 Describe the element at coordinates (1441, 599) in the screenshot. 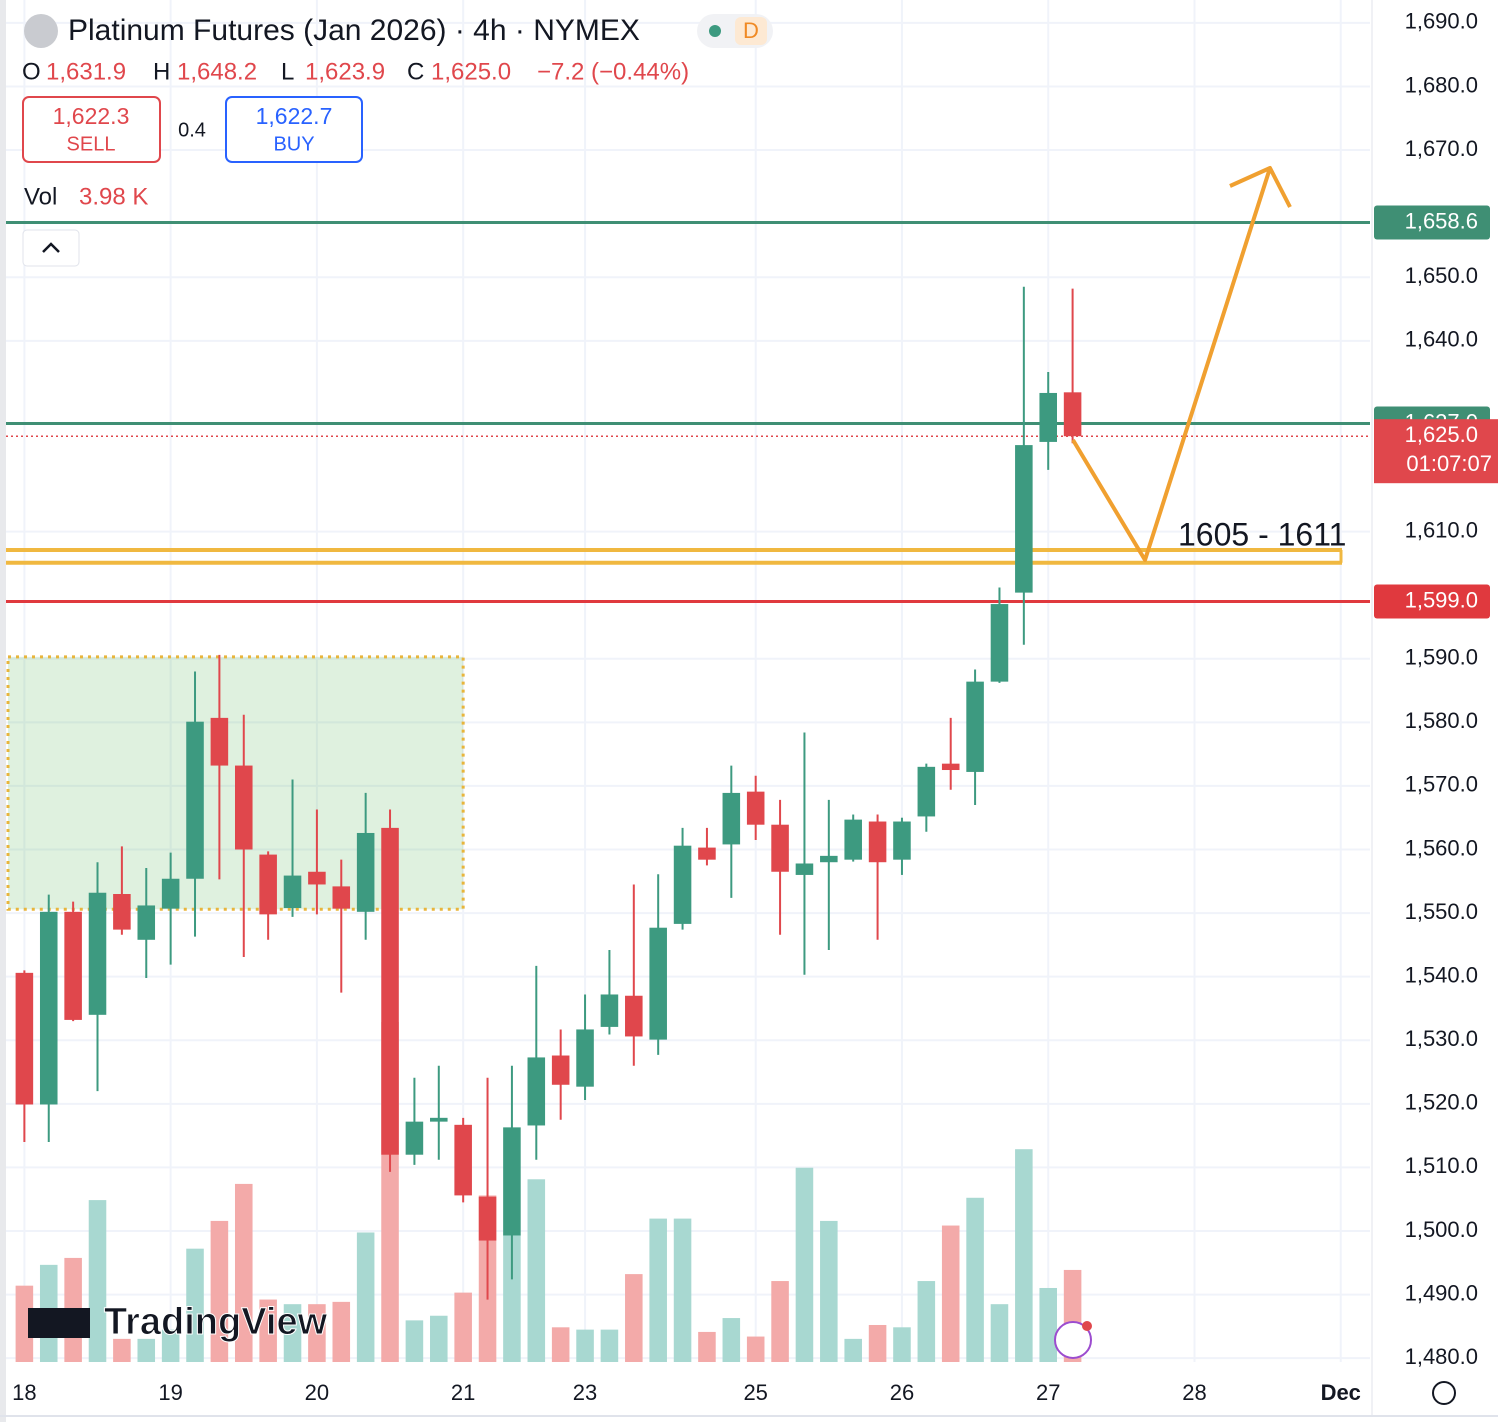

I see `price-label: 1,599.0` at that location.